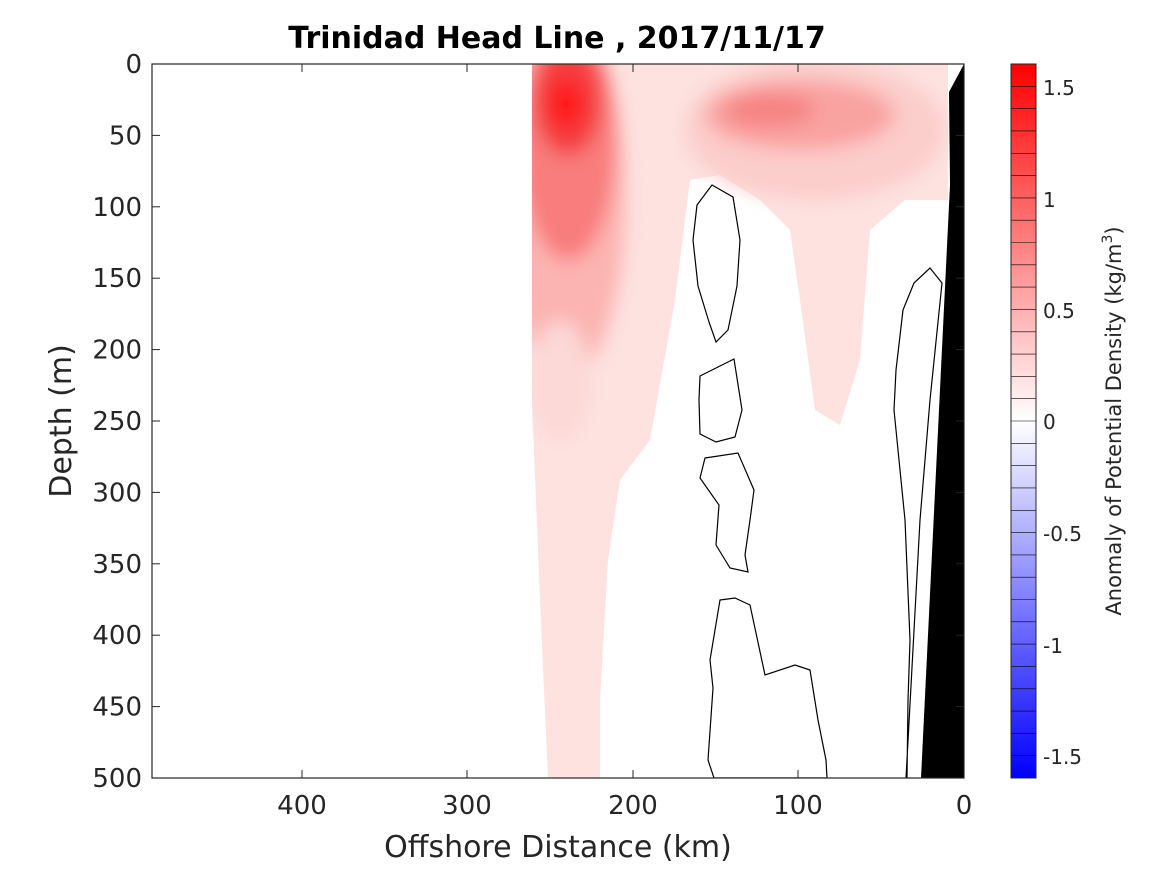 This screenshot has width=1167, height=875. What do you see at coordinates (61, 421) in the screenshot?
I see `y-axis-label: Depth (m)` at bounding box center [61, 421].